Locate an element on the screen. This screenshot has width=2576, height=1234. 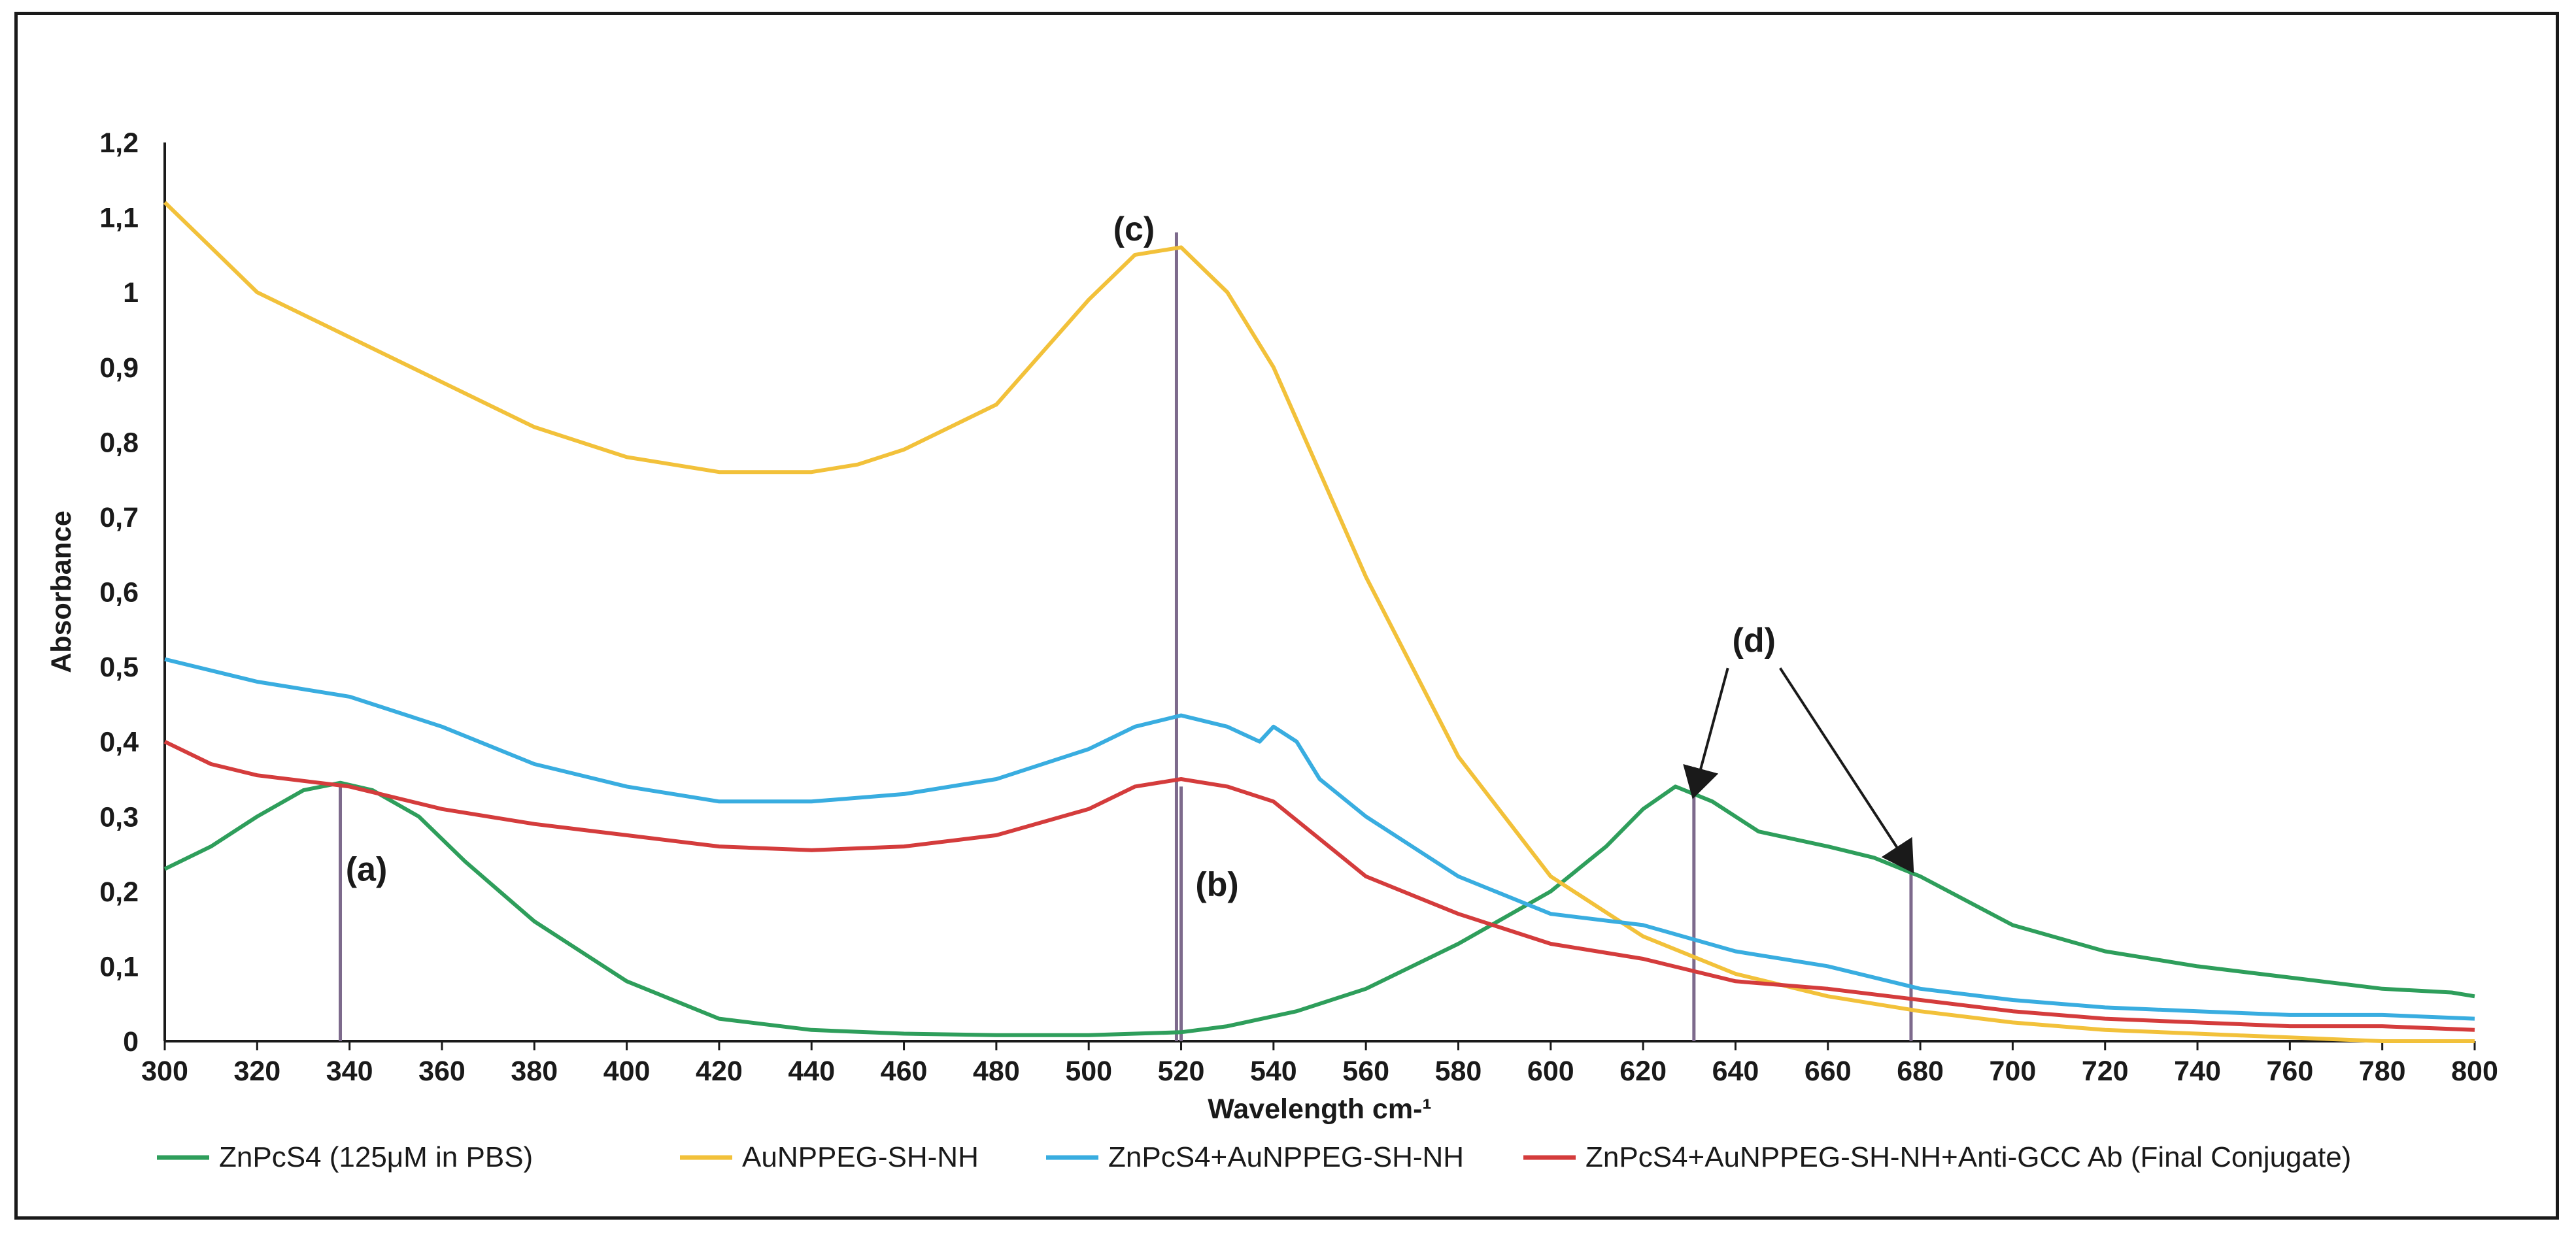
y-tick-label: 1,2 is located at coordinates (119, 143).